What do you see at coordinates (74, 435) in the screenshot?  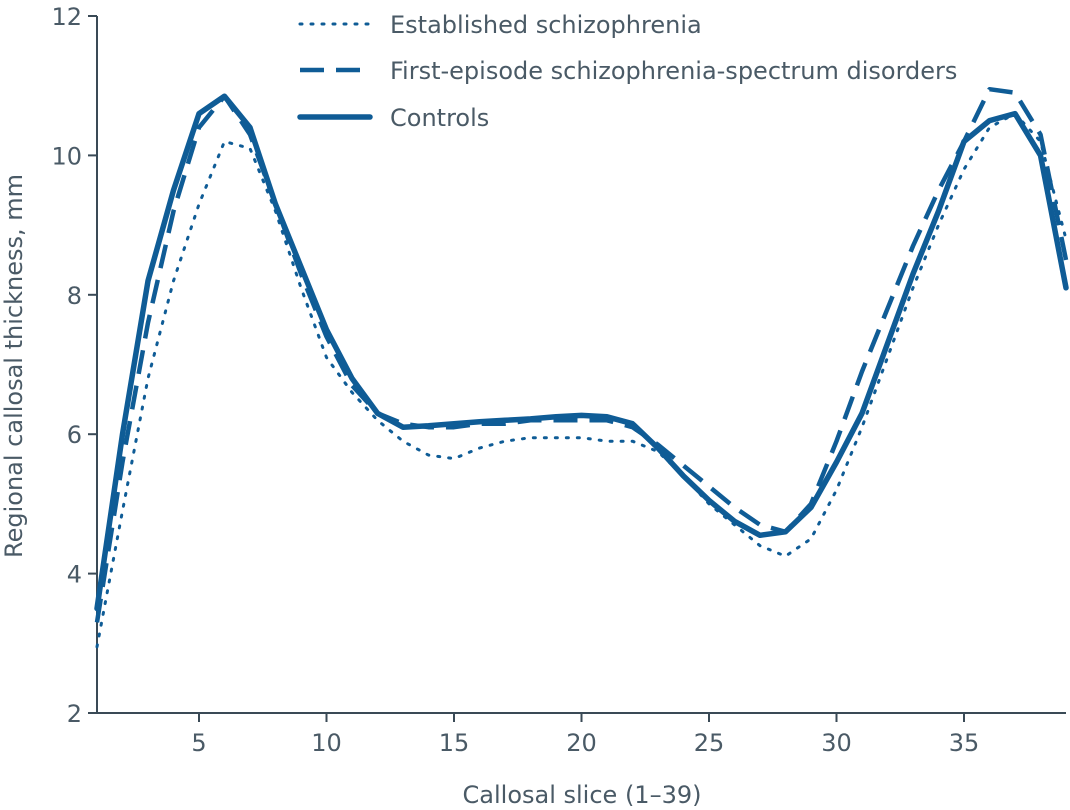 I see `y-tick-label: 6` at bounding box center [74, 435].